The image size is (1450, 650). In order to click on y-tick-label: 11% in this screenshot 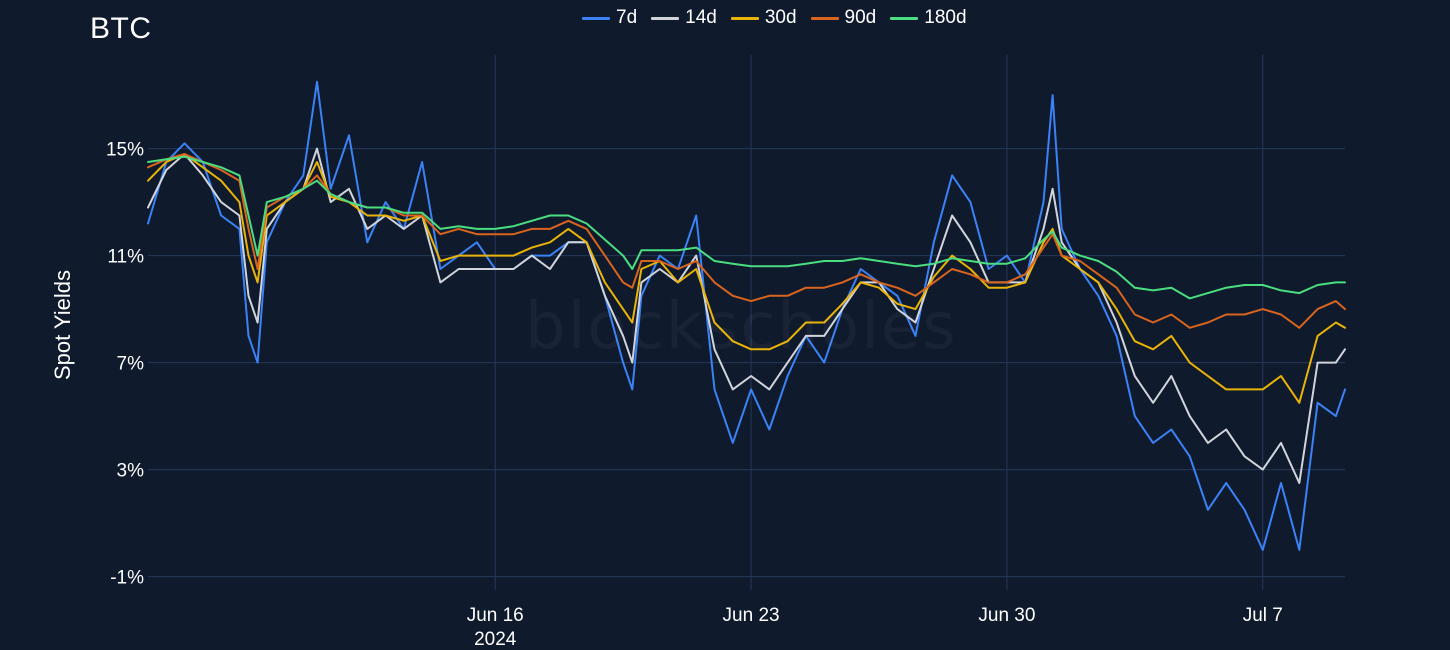, I will do `click(125, 257)`.